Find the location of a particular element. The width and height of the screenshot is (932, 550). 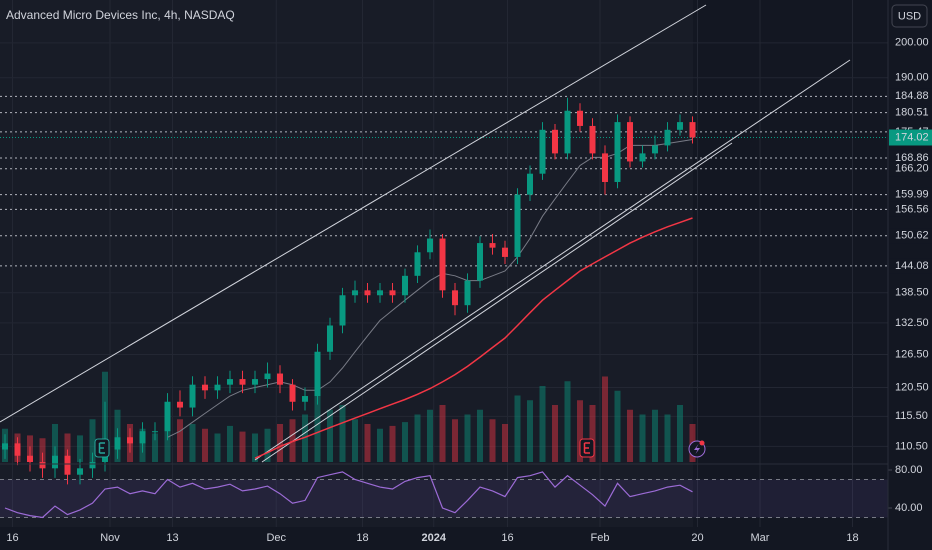

price-level-label: 180.51 is located at coordinates (912, 112).